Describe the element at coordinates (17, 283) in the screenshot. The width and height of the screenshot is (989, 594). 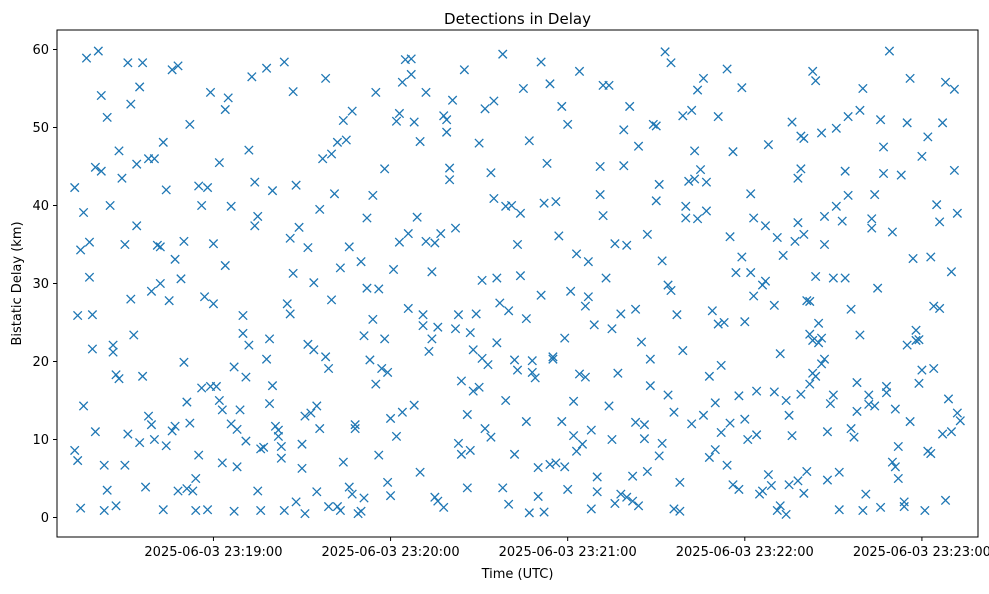
I see `y-axis-label: Bistatic Delay (km)` at that location.